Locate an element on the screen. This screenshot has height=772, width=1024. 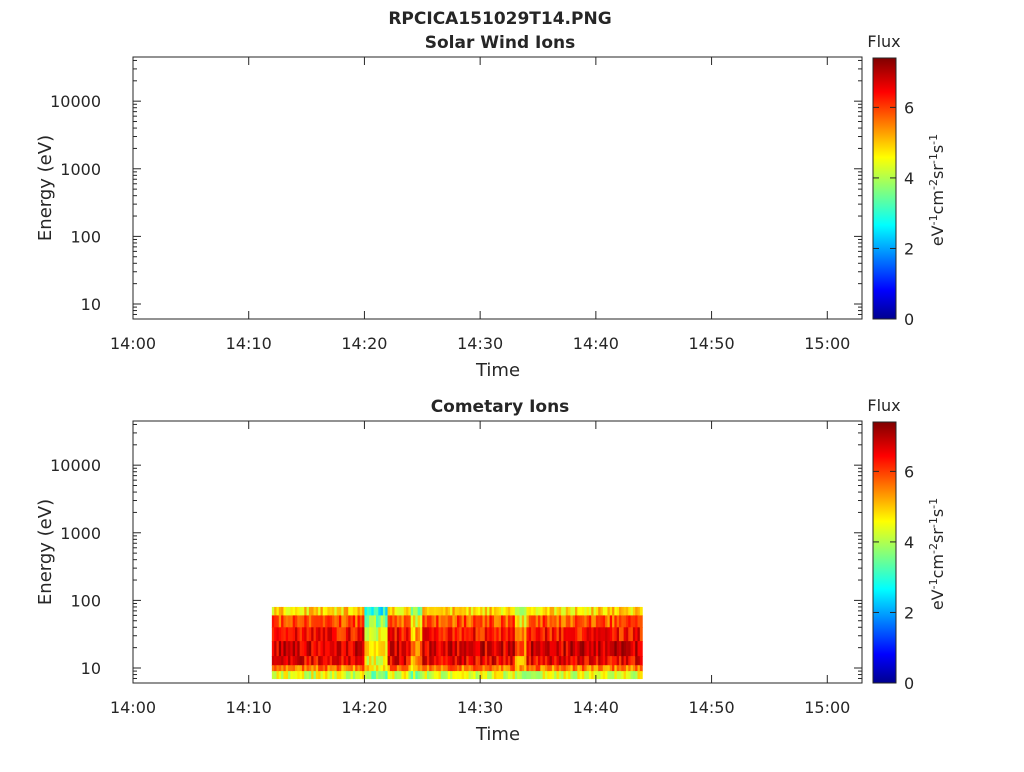
x-tick-label: 14:50 is located at coordinates (712, 343).